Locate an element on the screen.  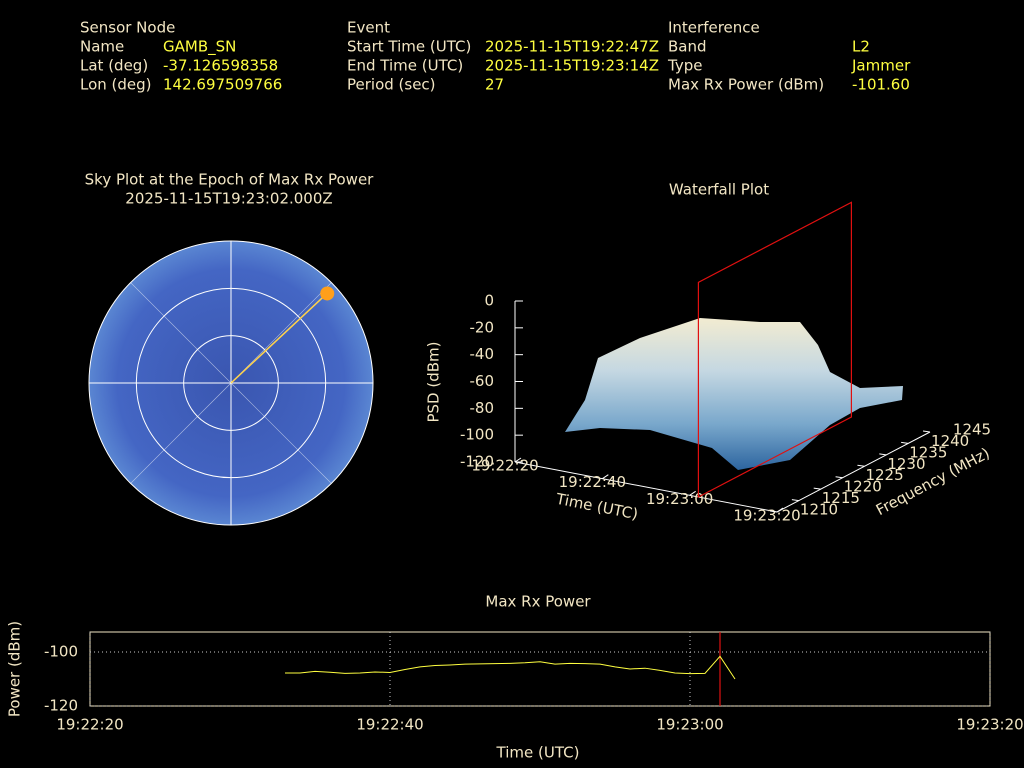
header-title: Sensor Node is located at coordinates (127, 28).